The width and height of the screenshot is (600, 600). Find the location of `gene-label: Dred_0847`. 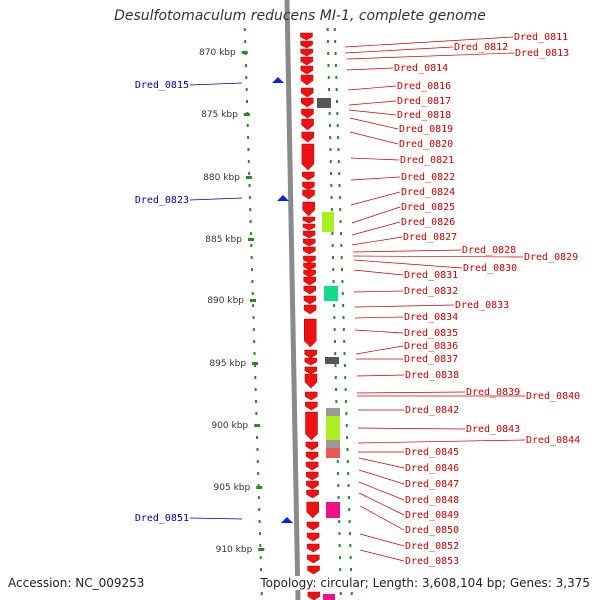

gene-label: Dred_0847 is located at coordinates (432, 484).